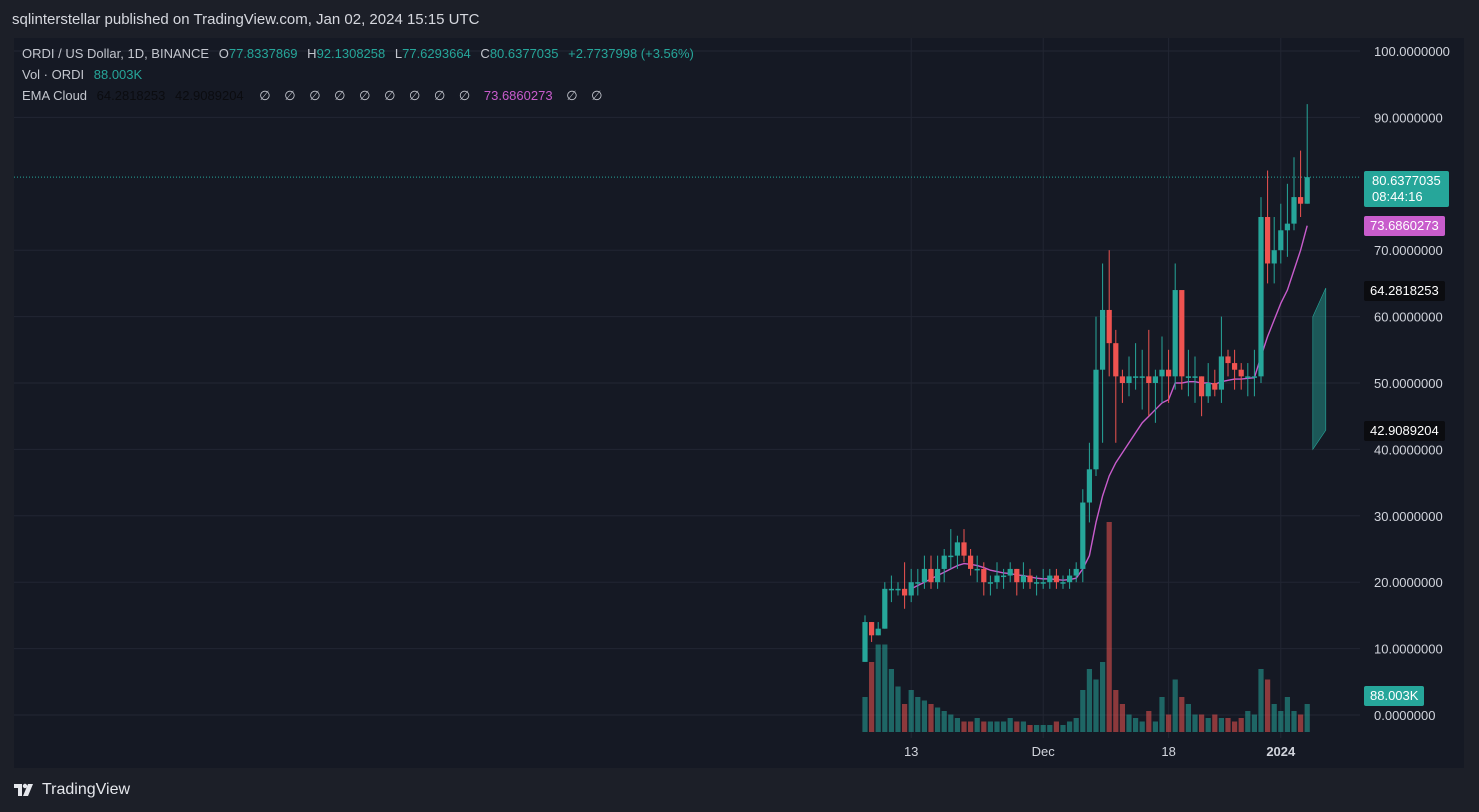 The height and width of the screenshot is (812, 1479). Describe the element at coordinates (118, 74) in the screenshot. I see `legend-vol-value: 88.003K` at that location.